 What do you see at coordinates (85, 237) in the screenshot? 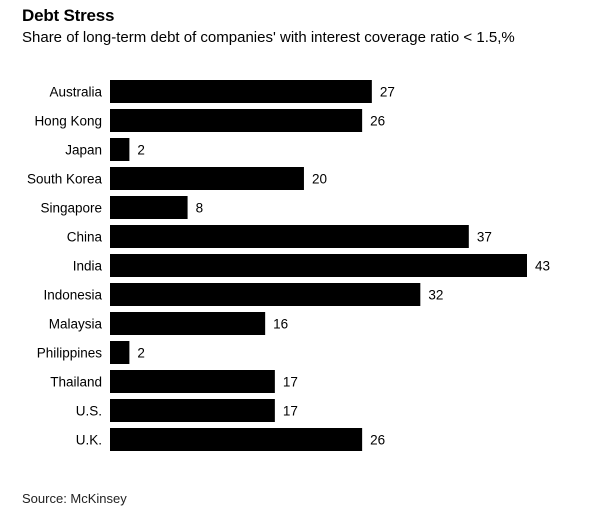
I see `category-label-china: China` at bounding box center [85, 237].